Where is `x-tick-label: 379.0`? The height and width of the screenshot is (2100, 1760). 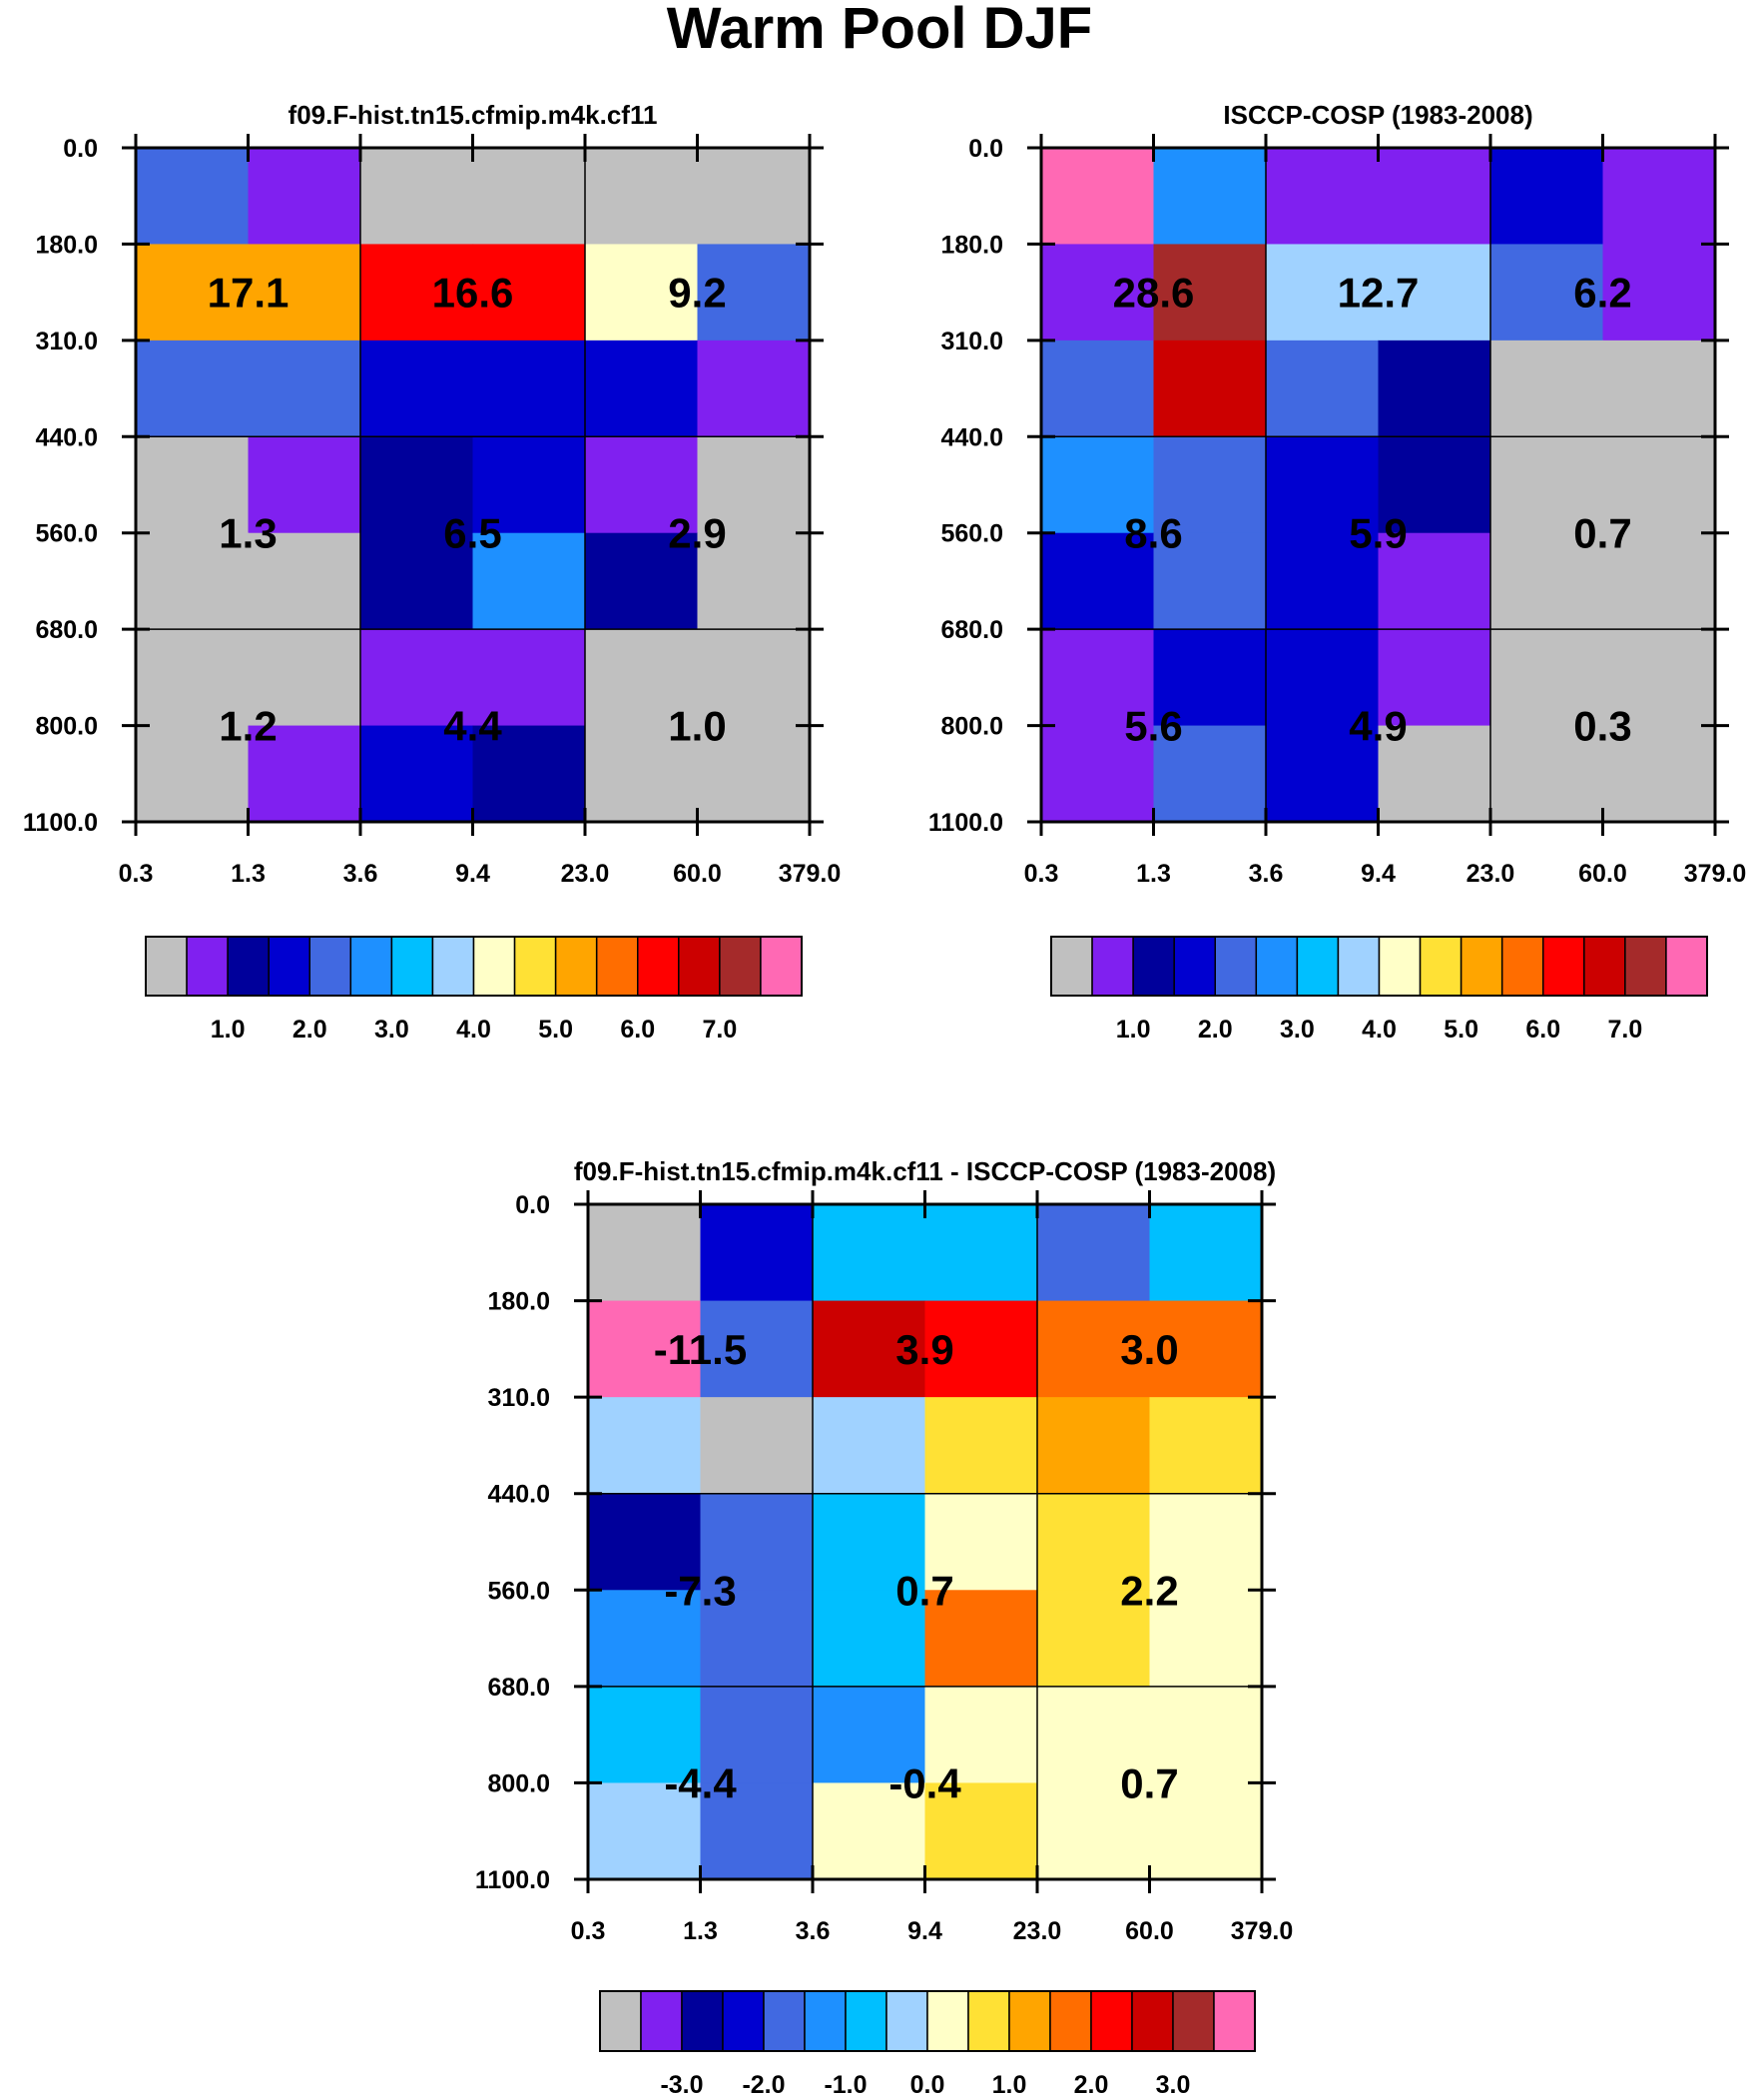
x-tick-label: 379.0 is located at coordinates (1263, 1931).